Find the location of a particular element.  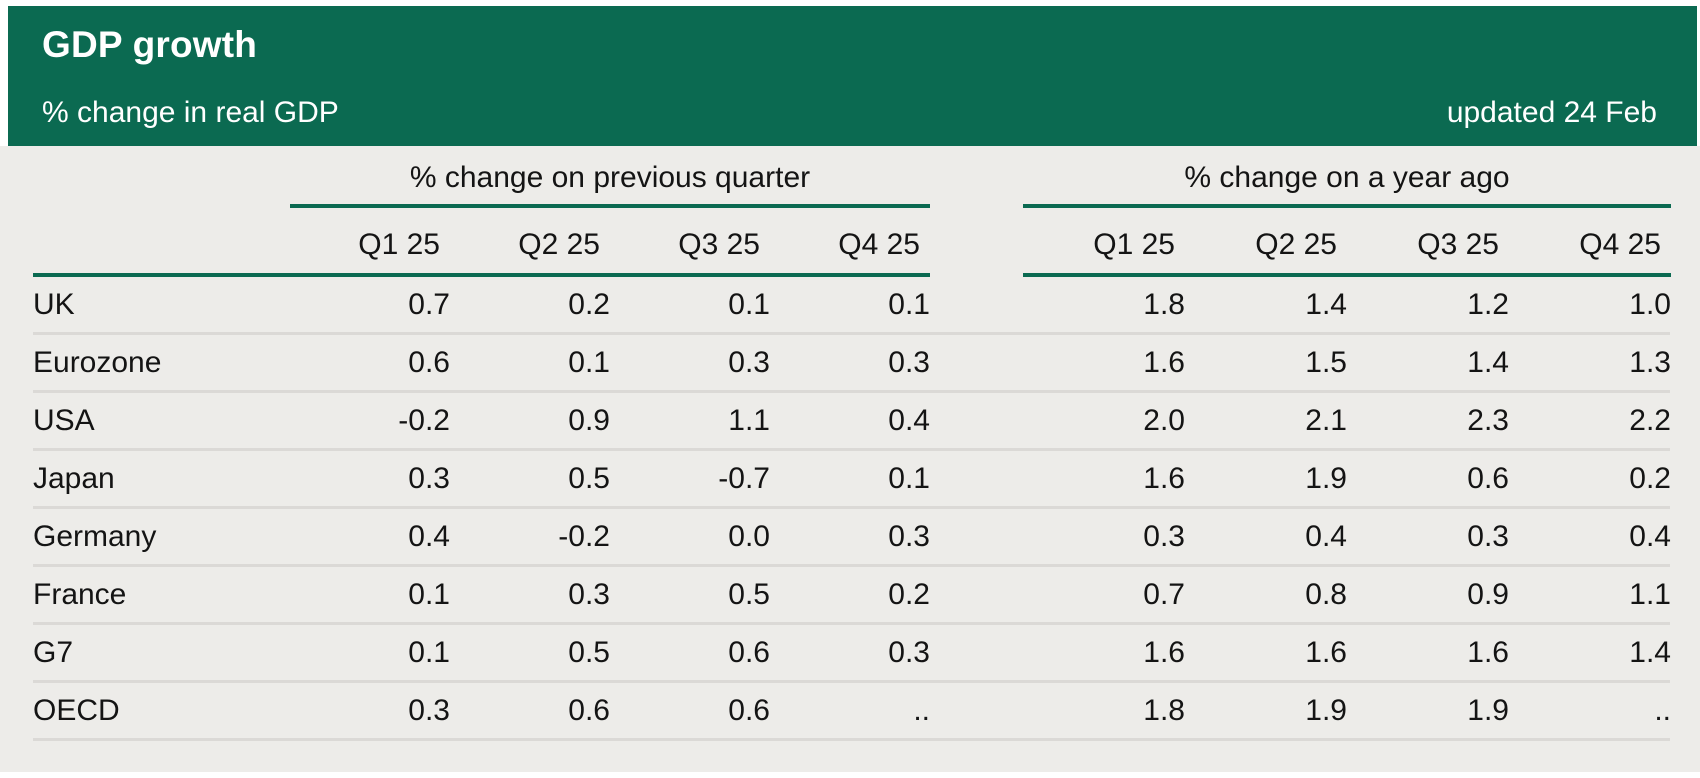

cell-year-q3: 1.2 is located at coordinates (1488, 304).